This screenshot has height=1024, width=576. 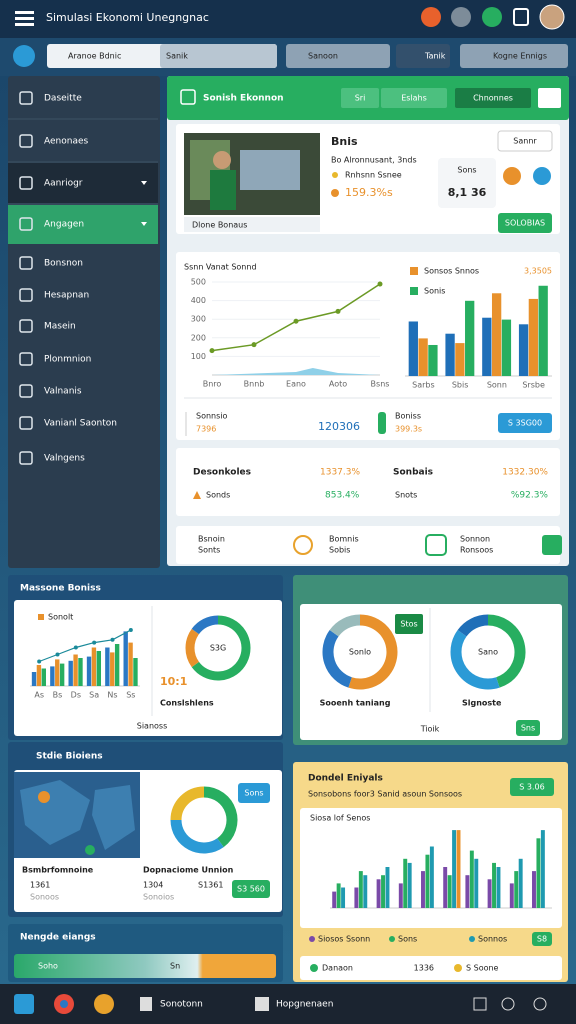 What do you see at coordinates (60, 617) in the screenshot?
I see `legend-text: Sonolt` at bounding box center [60, 617].